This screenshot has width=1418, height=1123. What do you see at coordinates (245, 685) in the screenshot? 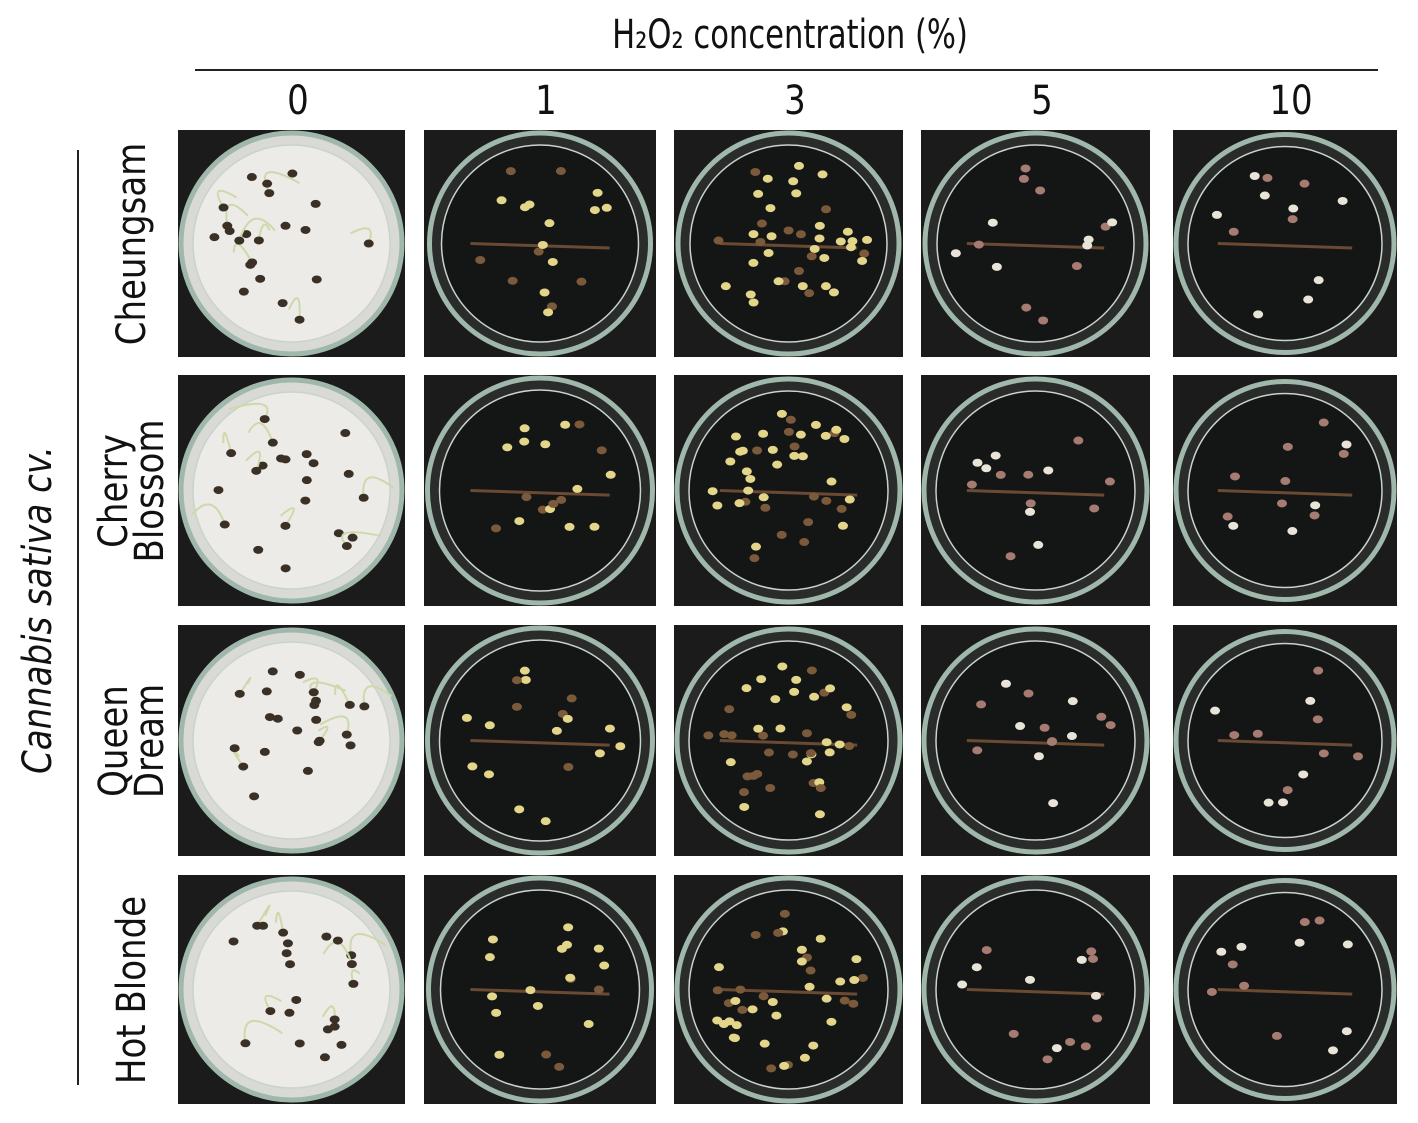
I see `sprout` at bounding box center [245, 685].